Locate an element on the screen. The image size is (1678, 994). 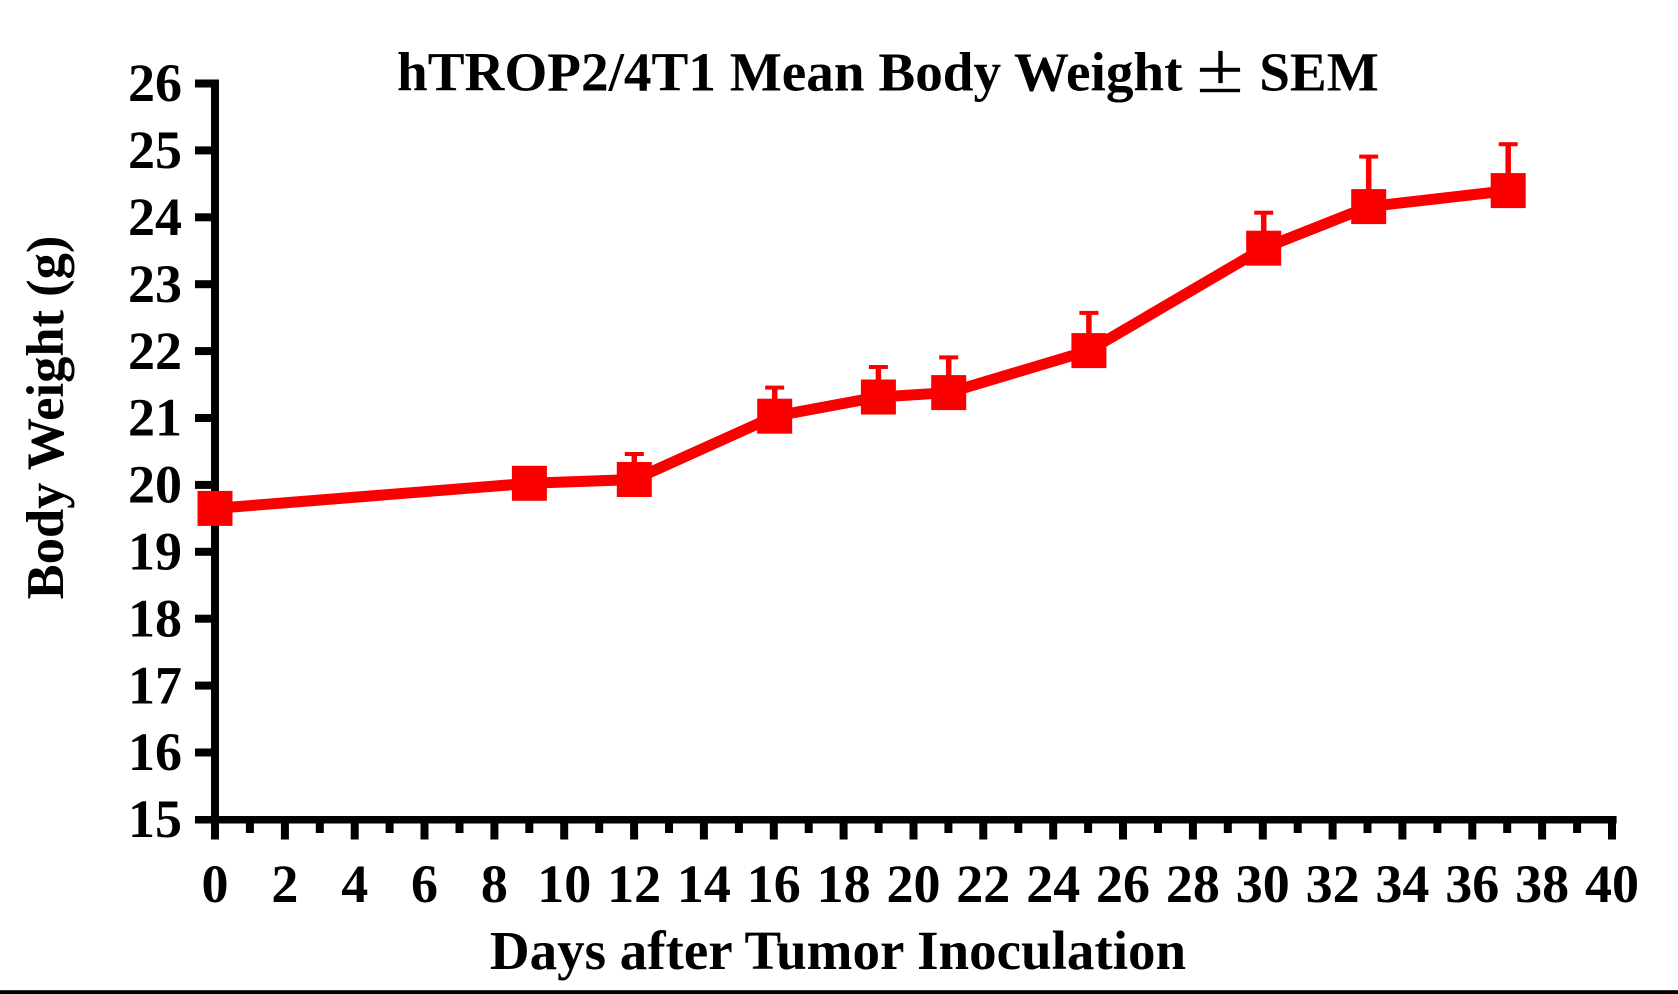
svg-text: 8 is located at coordinates (494, 884).